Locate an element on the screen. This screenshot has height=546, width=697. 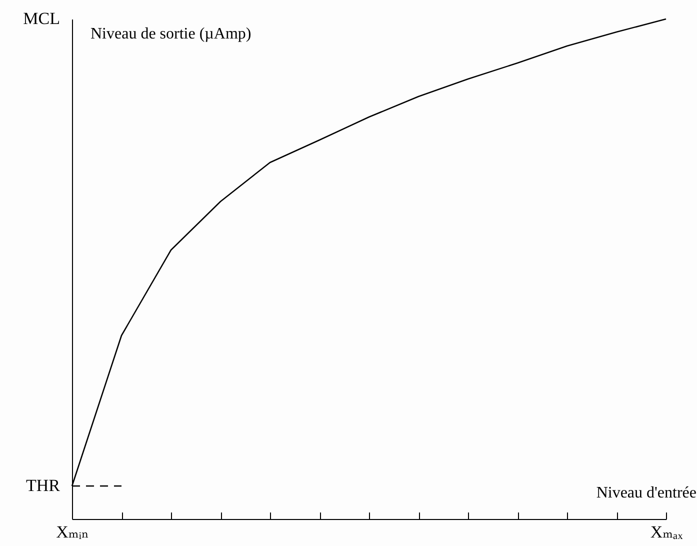
x-tick-label: Xₘₐₓ is located at coordinates (666, 532).